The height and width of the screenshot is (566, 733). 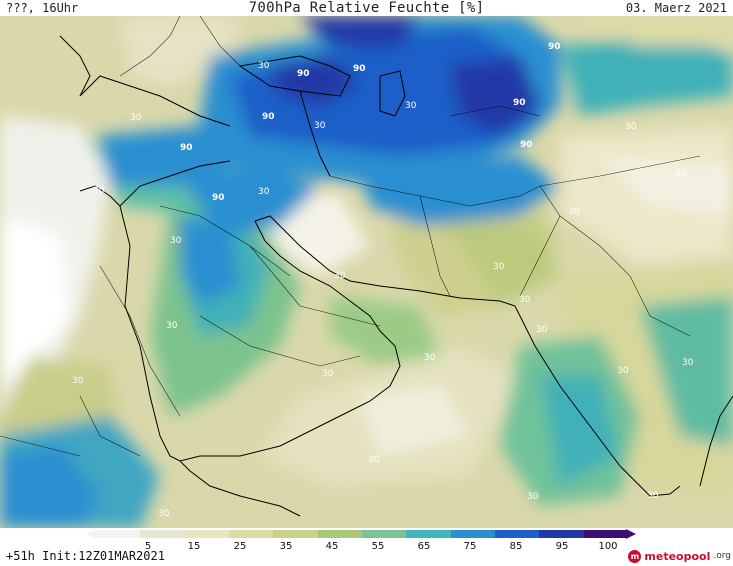 What do you see at coordinates (42, 8) in the screenshot?
I see `forecast-time: ???, 16Uhr` at bounding box center [42, 8].